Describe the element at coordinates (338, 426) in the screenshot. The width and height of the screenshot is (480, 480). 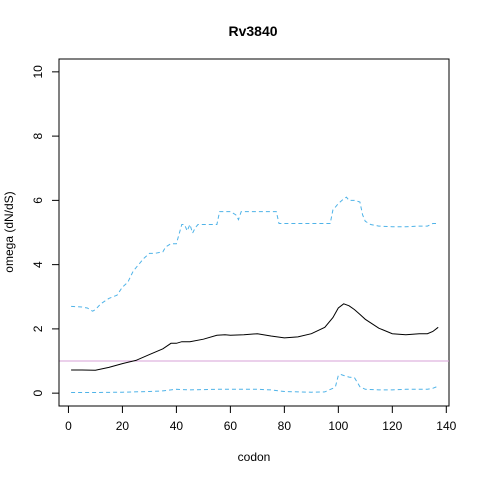
I see `x-tick-label: 100` at that location.